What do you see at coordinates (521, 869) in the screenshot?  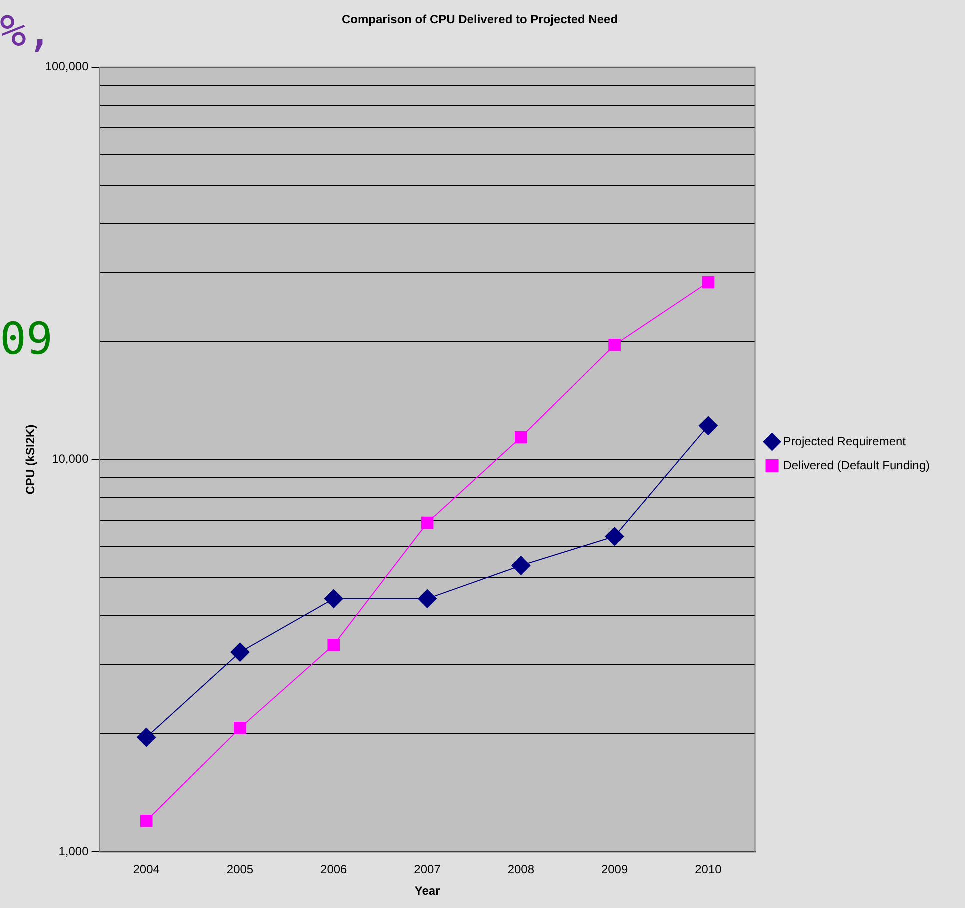 I see `x-tick-label: 2008` at bounding box center [521, 869].